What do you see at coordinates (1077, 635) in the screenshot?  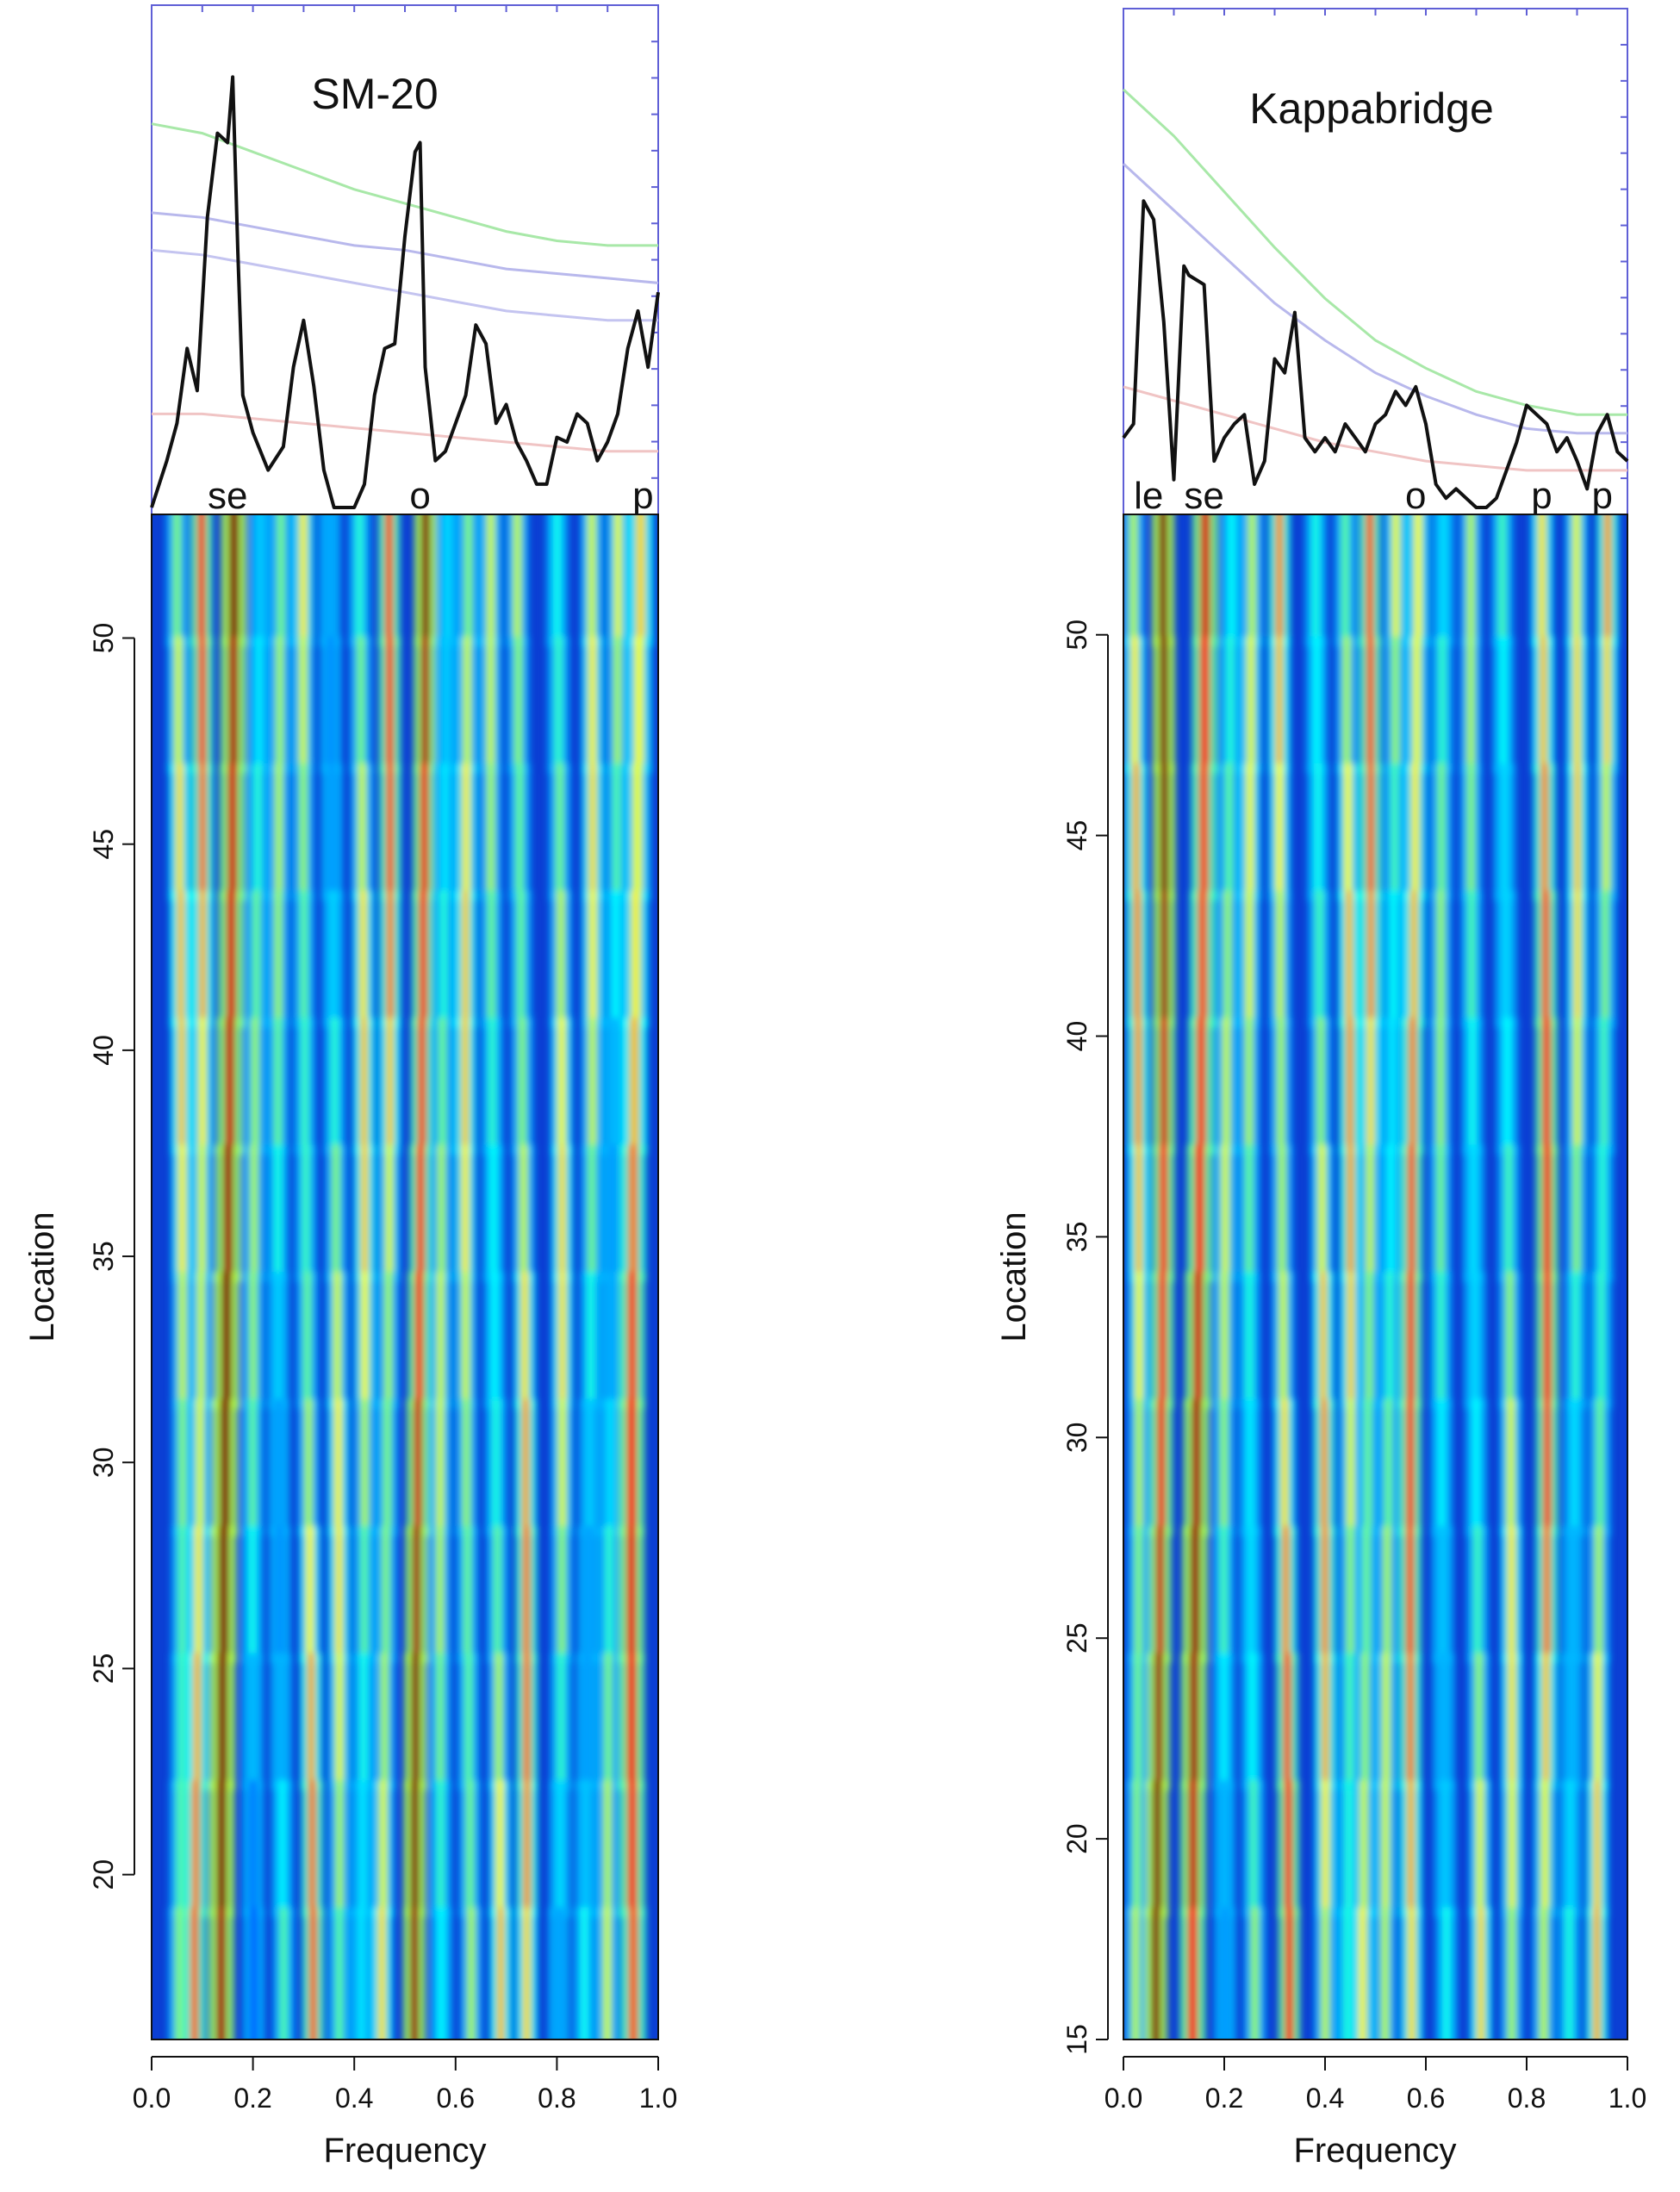 I see `tick-label: 50` at bounding box center [1077, 635].